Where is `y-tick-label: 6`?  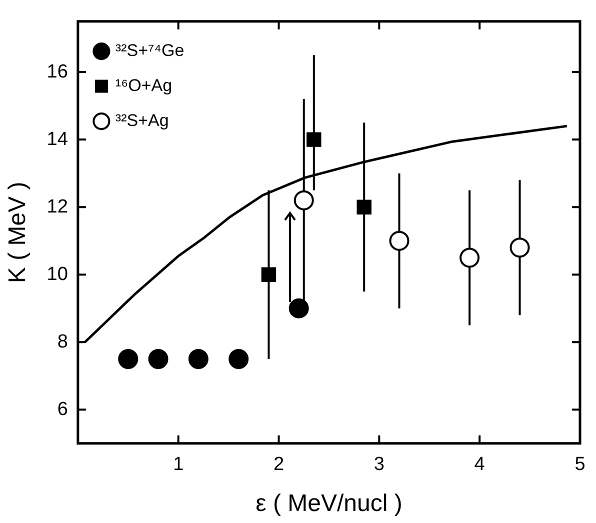 y-tick-label: 6 is located at coordinates (62, 409).